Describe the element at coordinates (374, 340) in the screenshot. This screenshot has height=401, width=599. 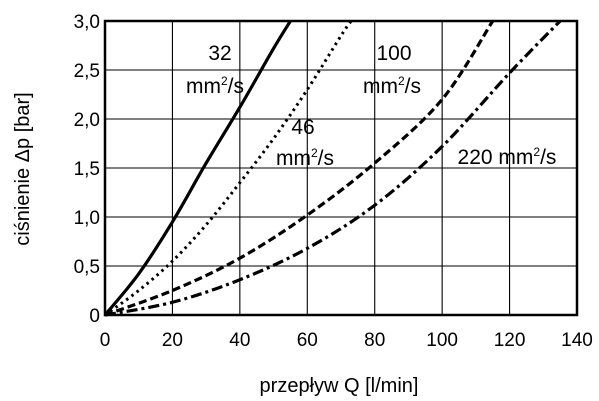
I see `x-tick-label: 80` at that location.